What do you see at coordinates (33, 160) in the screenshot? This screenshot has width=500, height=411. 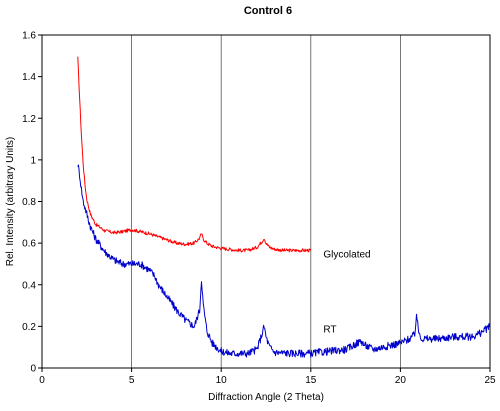 I see `y-tick-label: 1` at bounding box center [33, 160].